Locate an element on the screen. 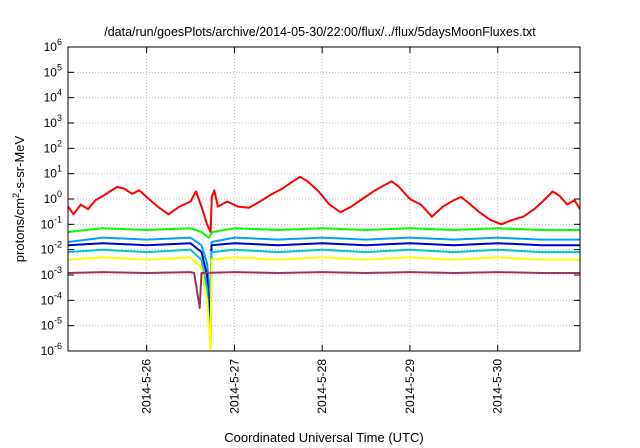 The image size is (640, 448). x-axis-label: Coordinated Universal Time (UTC) is located at coordinates (323, 437).